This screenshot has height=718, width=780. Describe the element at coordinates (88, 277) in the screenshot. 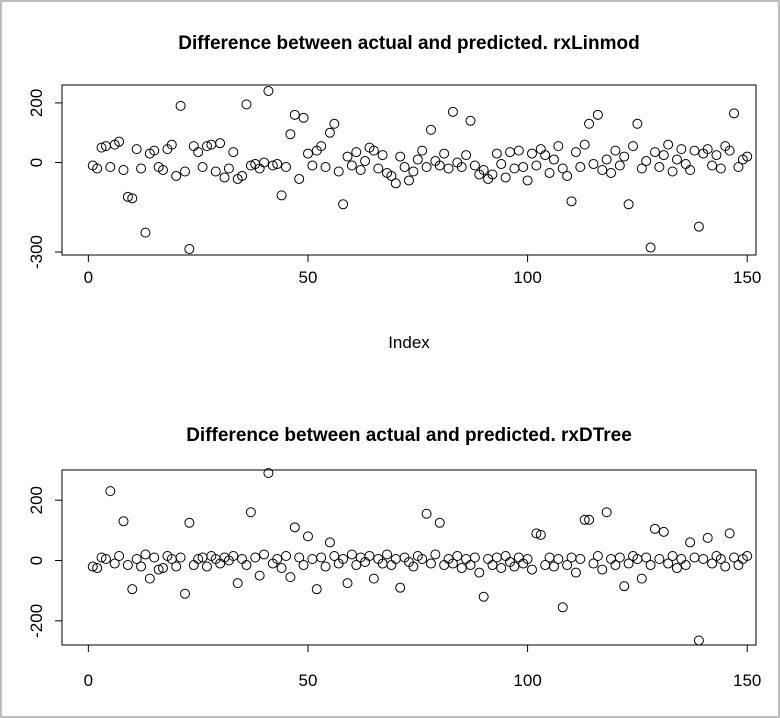

I see `x-tick-label: 0` at that location.